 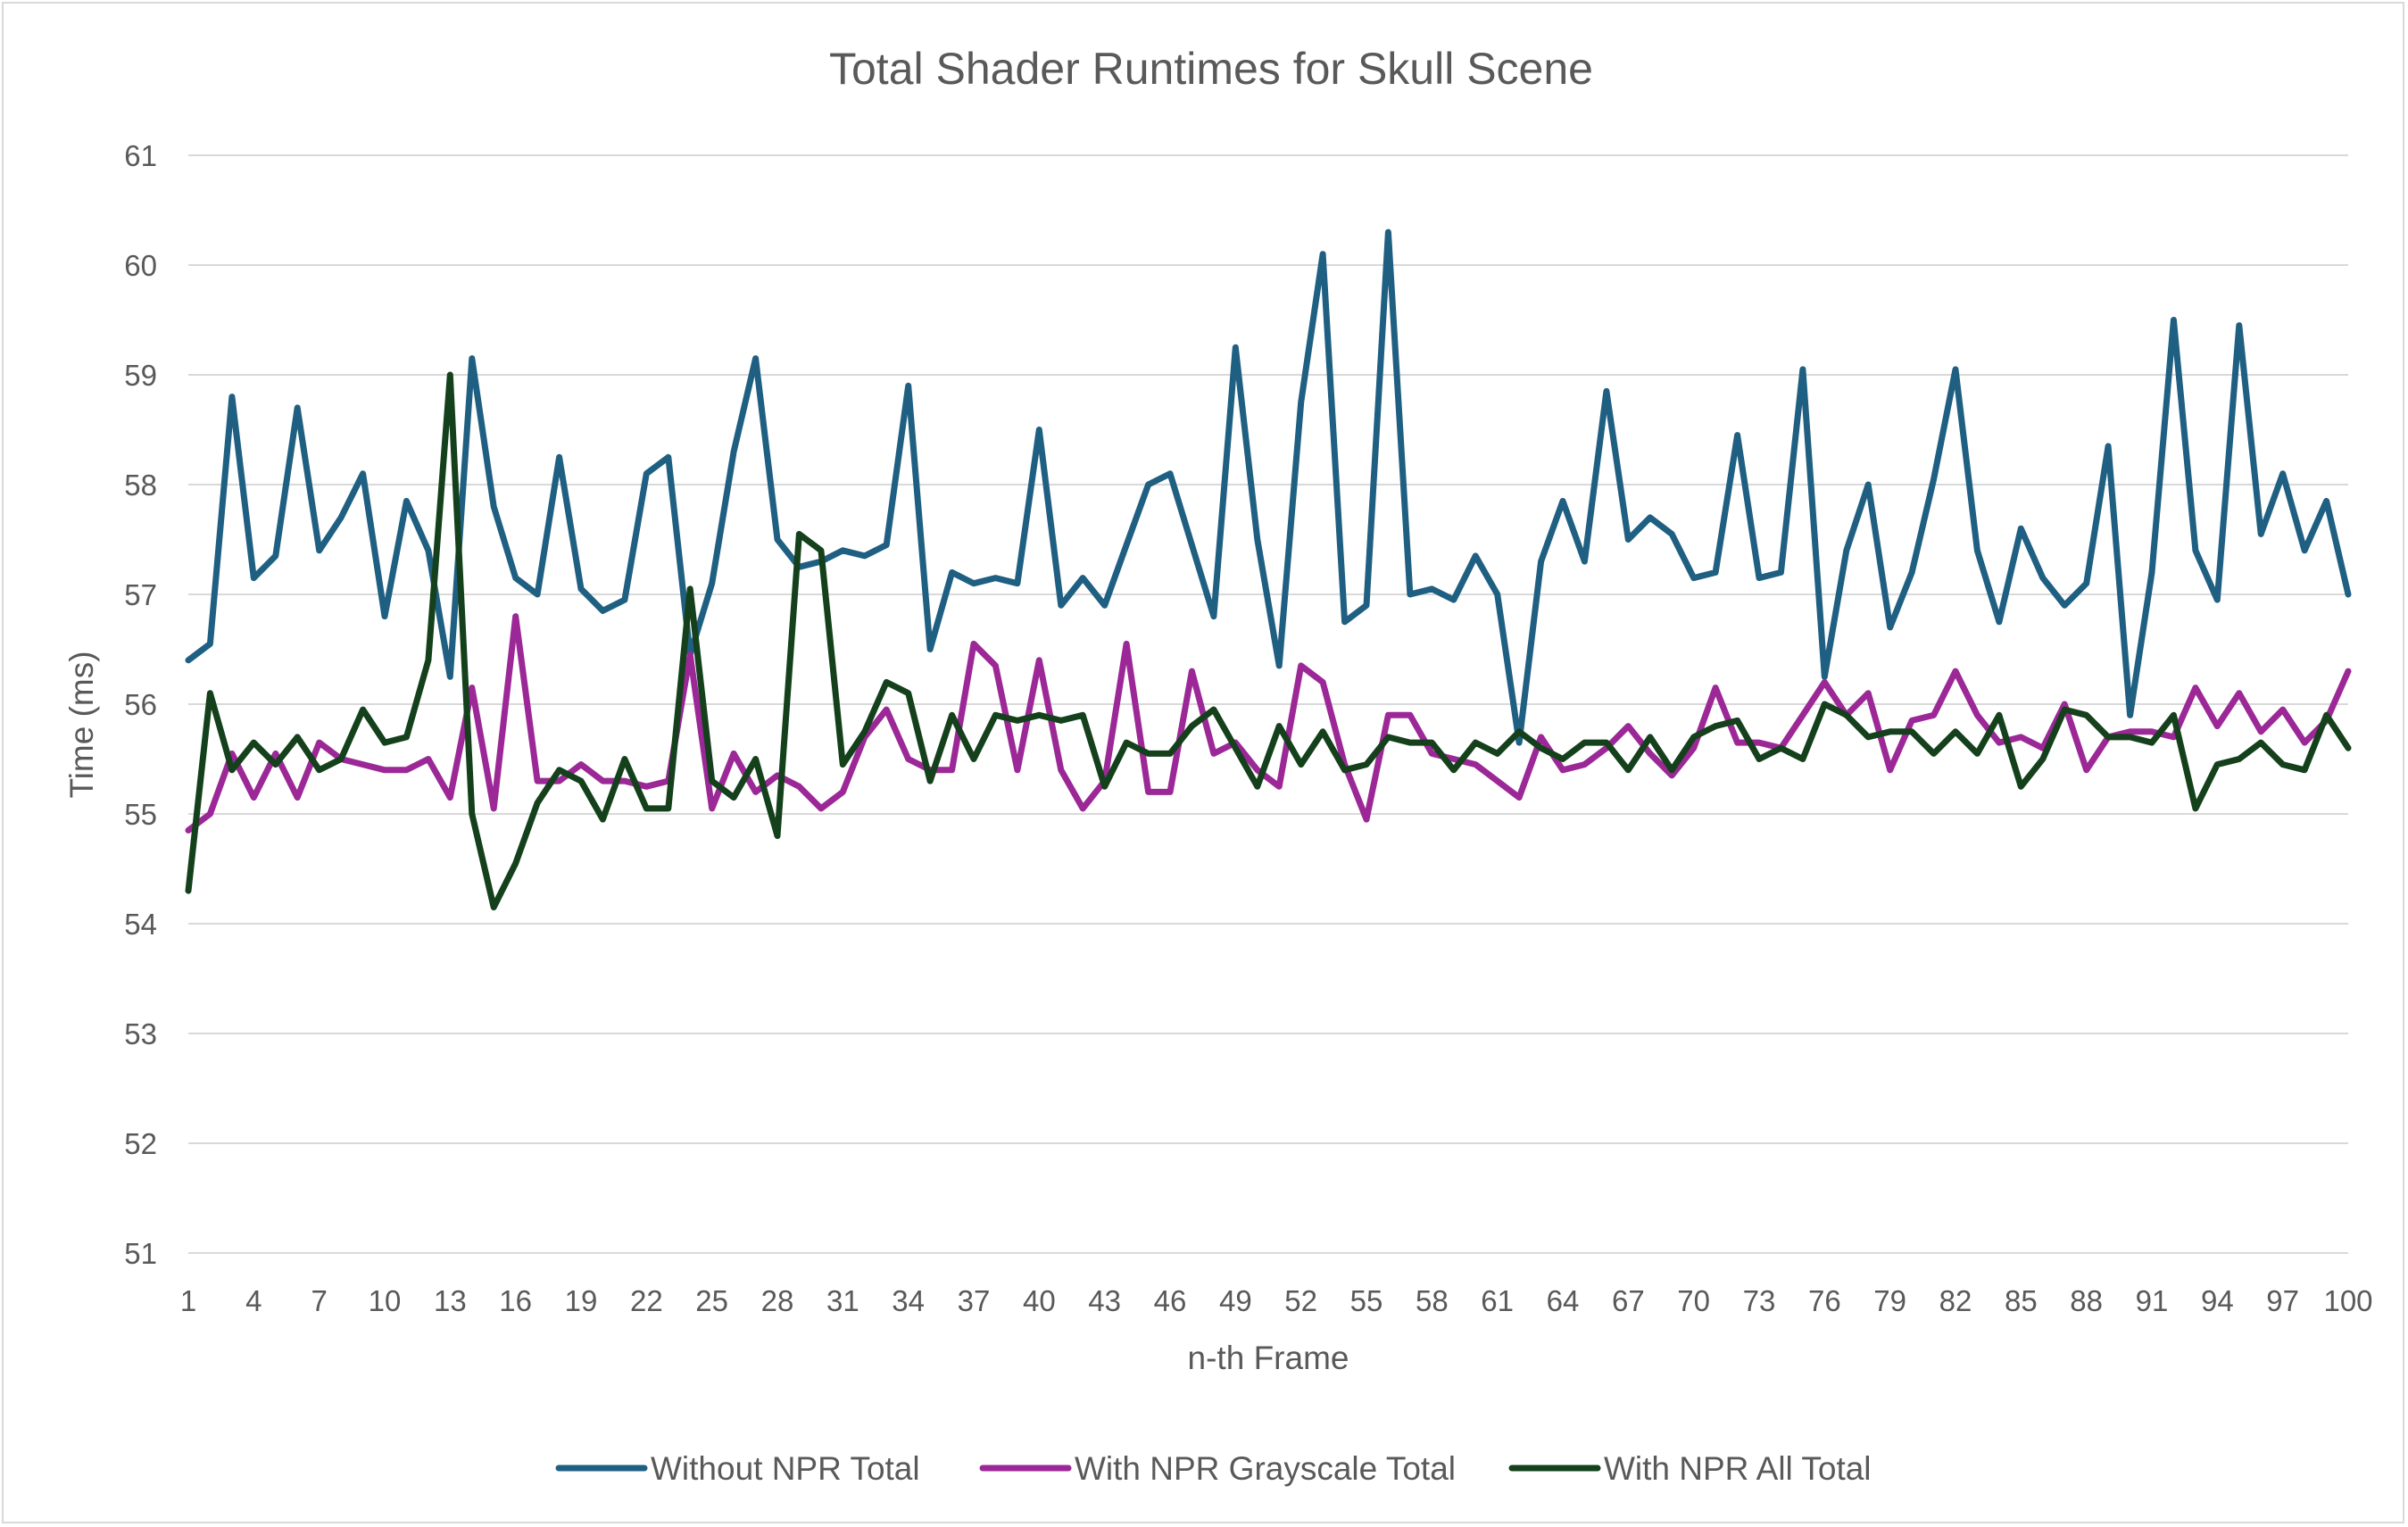 I want to click on y-axis-label: Time (ms), so click(x=81, y=725).